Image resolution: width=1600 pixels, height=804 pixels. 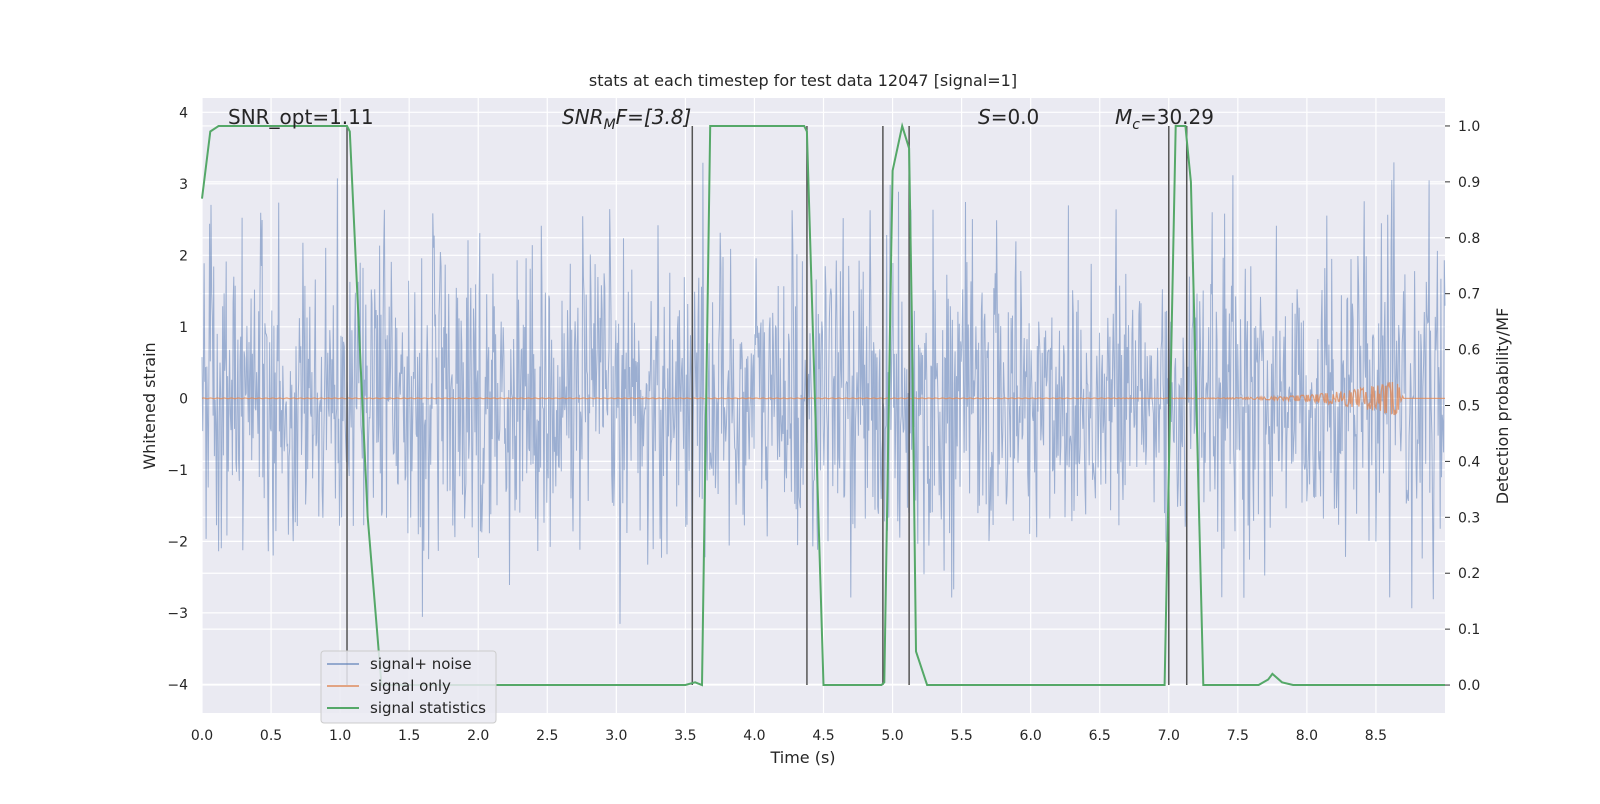 I want to click on annotation-mc: Mc=30.29, so click(x=1164, y=119).